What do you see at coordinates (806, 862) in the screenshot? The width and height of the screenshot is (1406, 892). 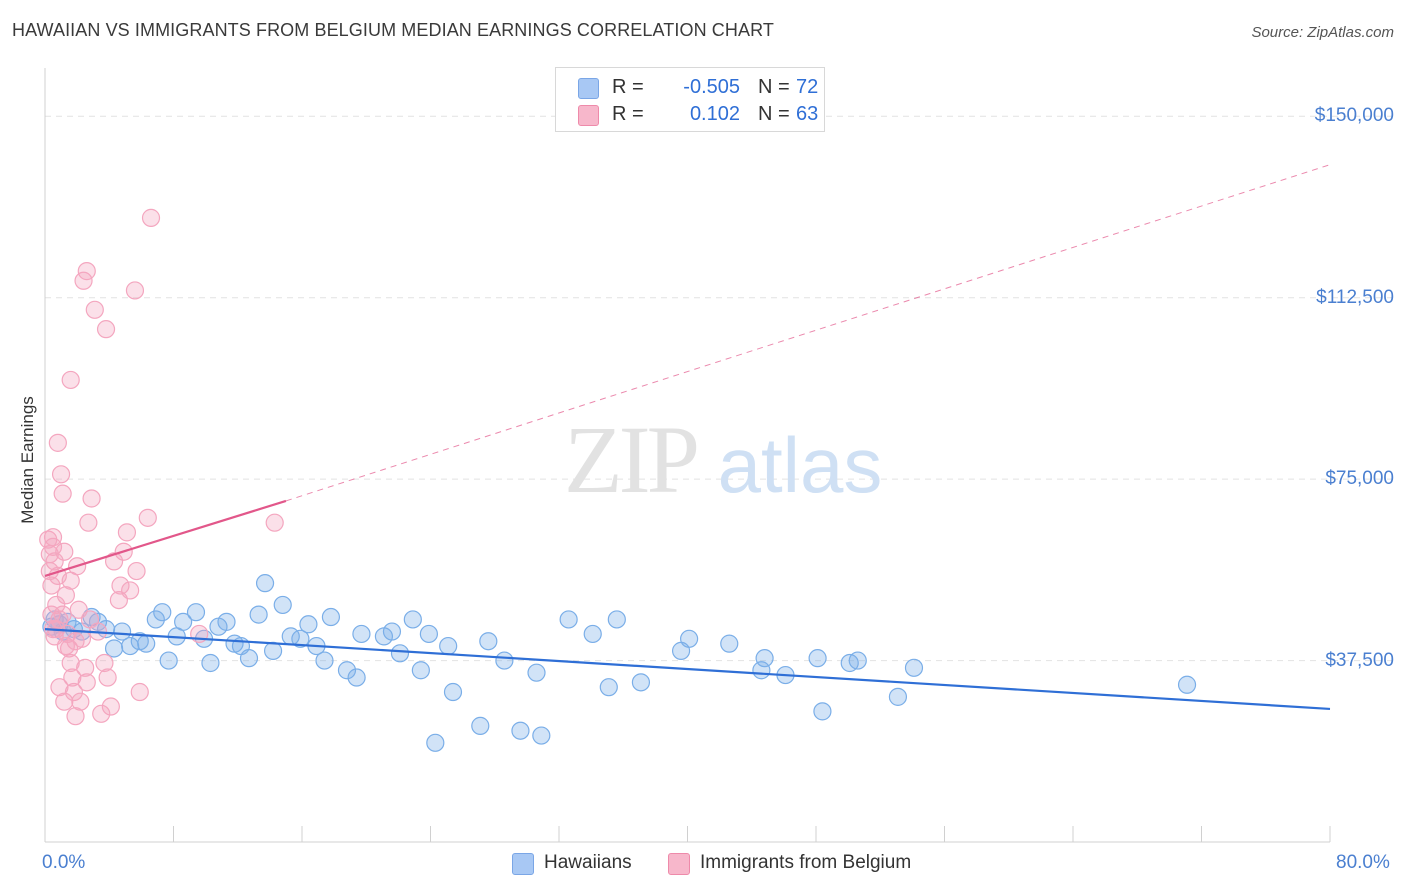 I see `legend-label-belgium: Immigrants from Belgium` at bounding box center [806, 862].